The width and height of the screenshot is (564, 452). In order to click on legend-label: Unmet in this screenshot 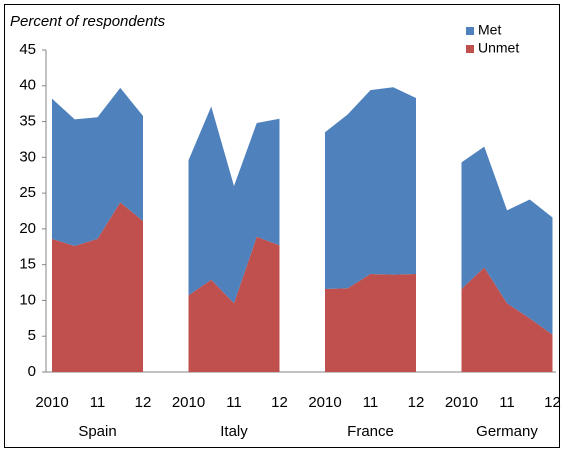, I will do `click(498, 48)`.